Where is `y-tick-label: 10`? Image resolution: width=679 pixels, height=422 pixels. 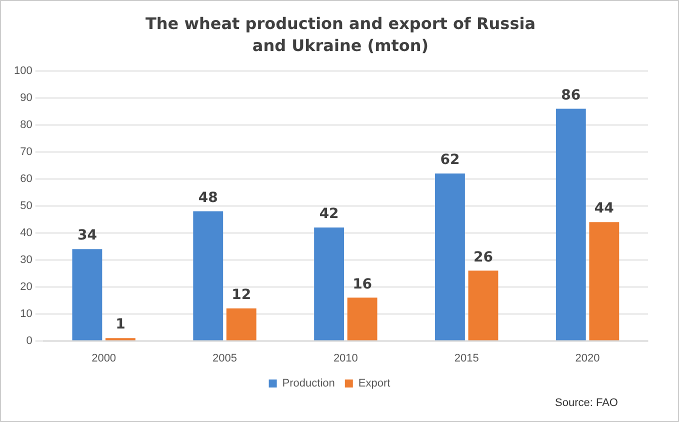
y-tick-label: 10 is located at coordinates (26, 314).